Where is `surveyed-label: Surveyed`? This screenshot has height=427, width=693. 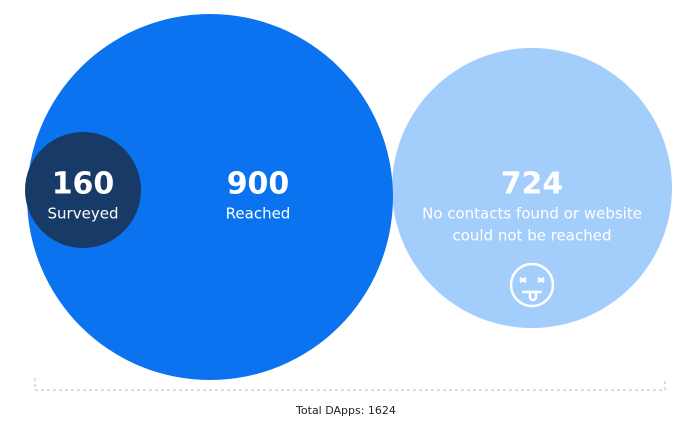 surveyed-label: Surveyed is located at coordinates (83, 214).